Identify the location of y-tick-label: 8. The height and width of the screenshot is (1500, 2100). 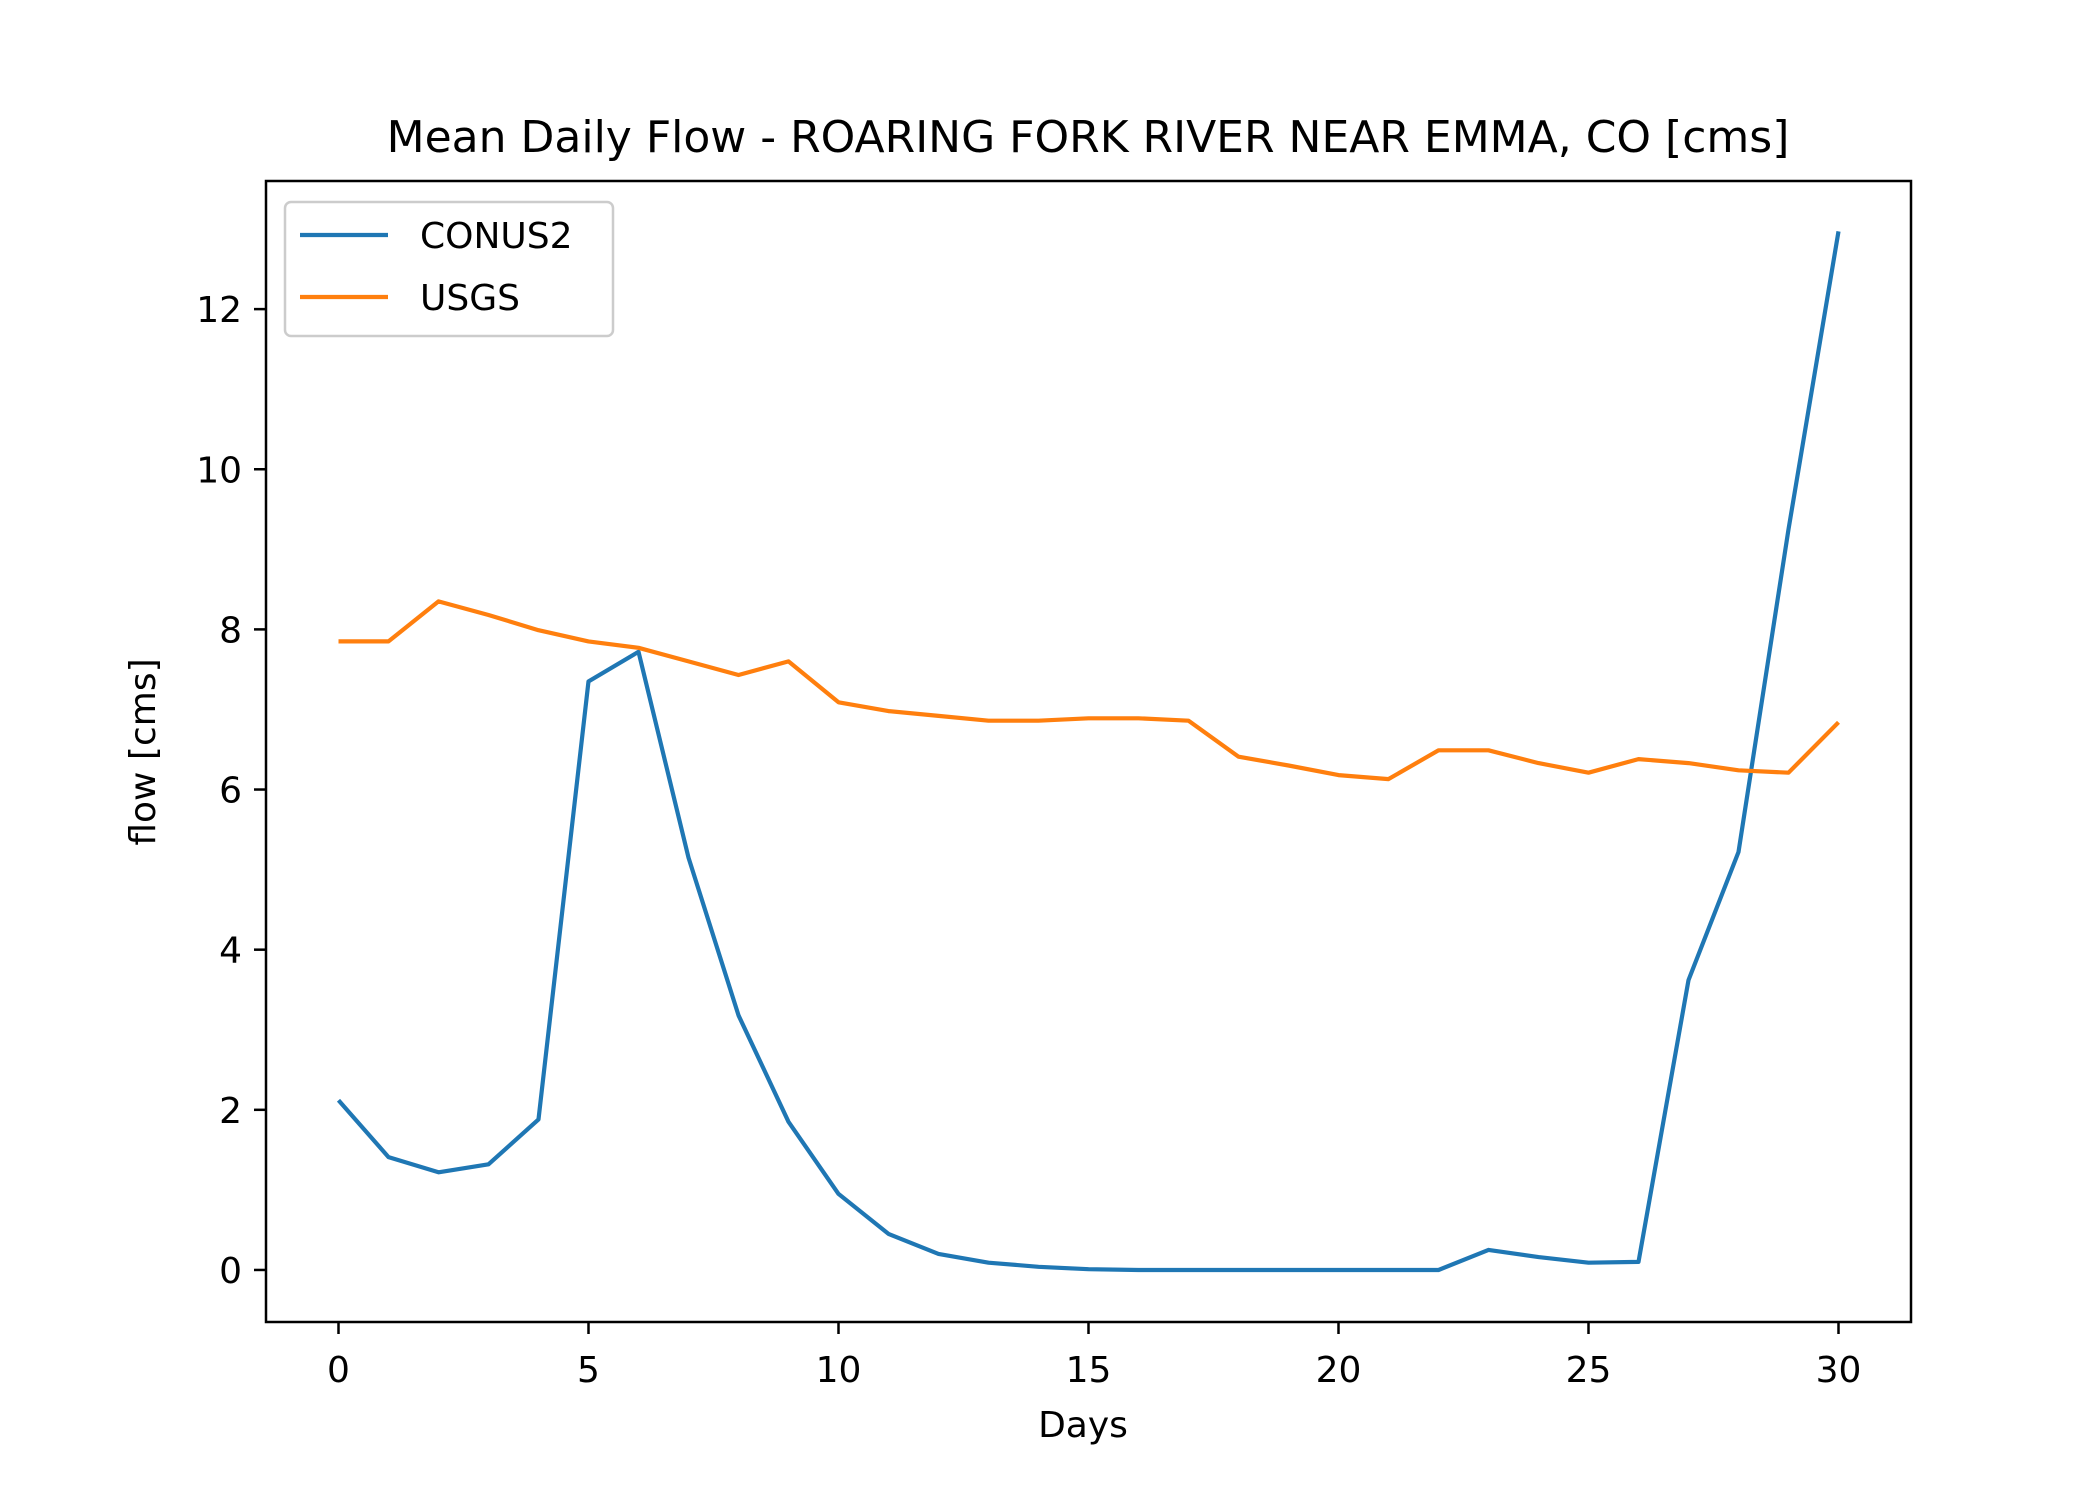
(230, 630).